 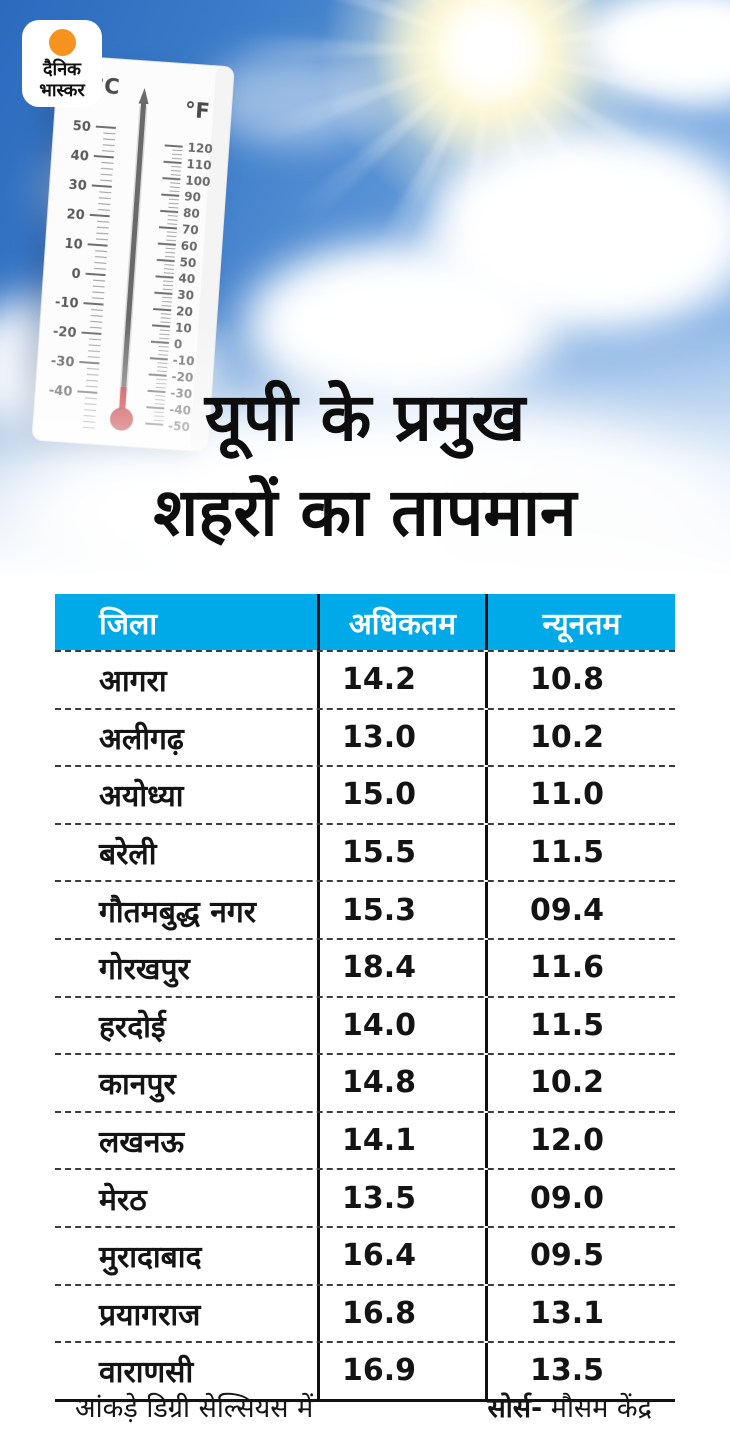 I want to click on table-row: आगरा 14.2 10.8, so click(x=365, y=679).